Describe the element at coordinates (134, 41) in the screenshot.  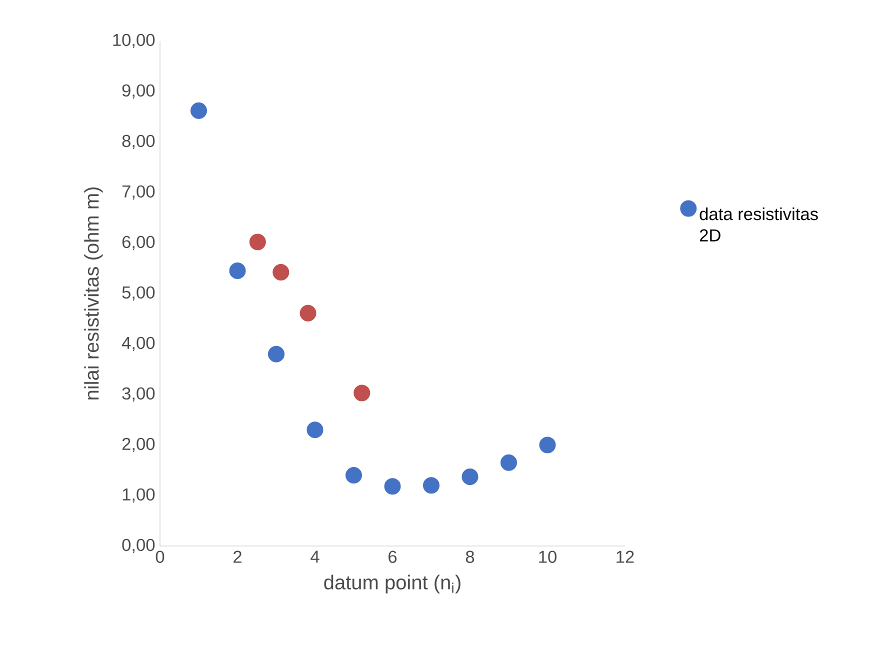
I see `y-tick-label: 10,00` at that location.